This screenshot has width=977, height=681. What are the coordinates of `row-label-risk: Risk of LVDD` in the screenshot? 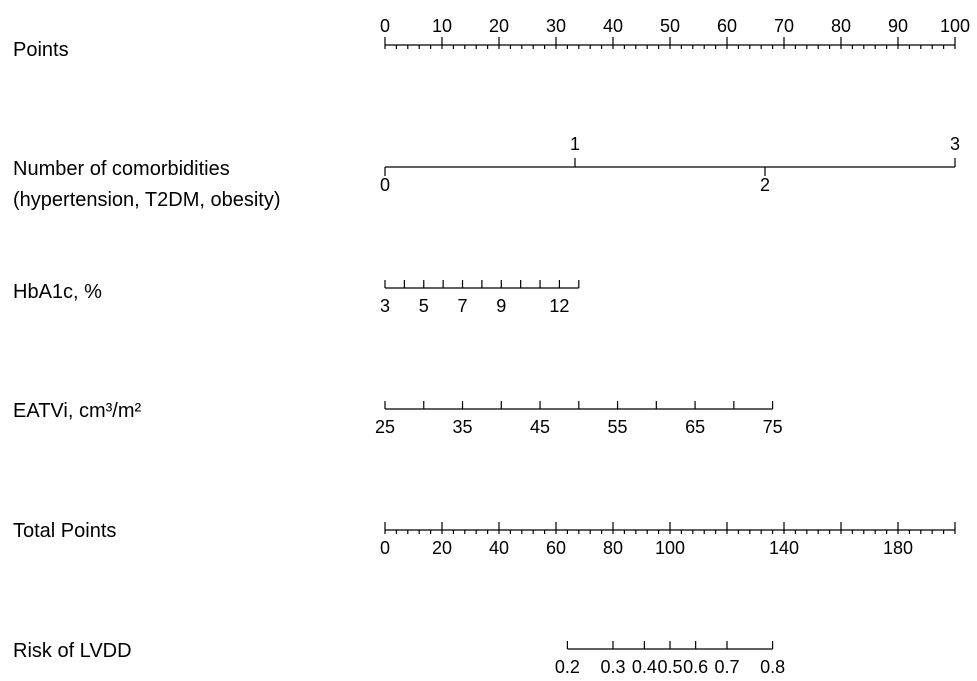 It's located at (72, 651).